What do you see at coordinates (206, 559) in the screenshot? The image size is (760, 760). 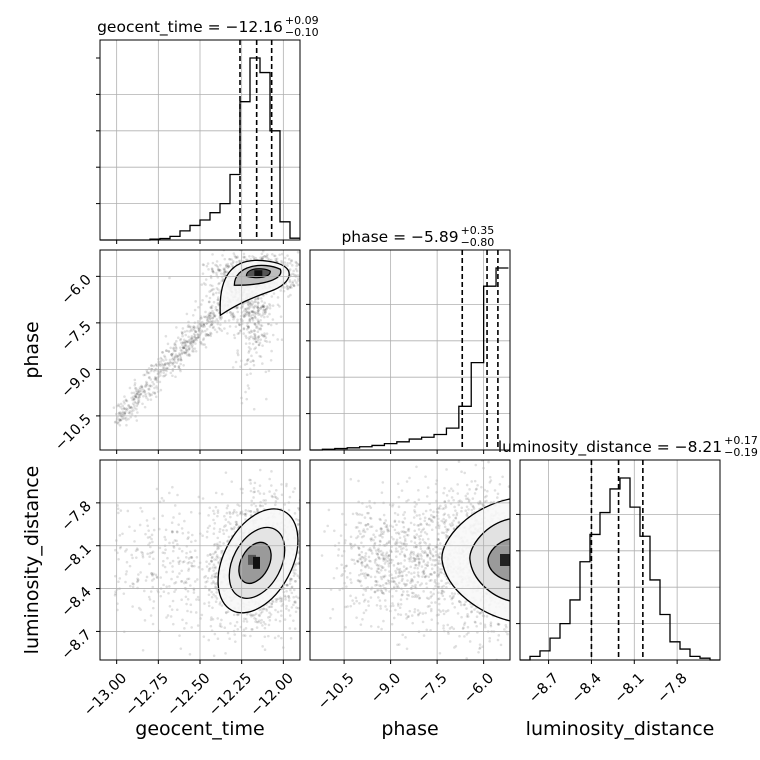 I see `panel-inner` at bounding box center [206, 559].